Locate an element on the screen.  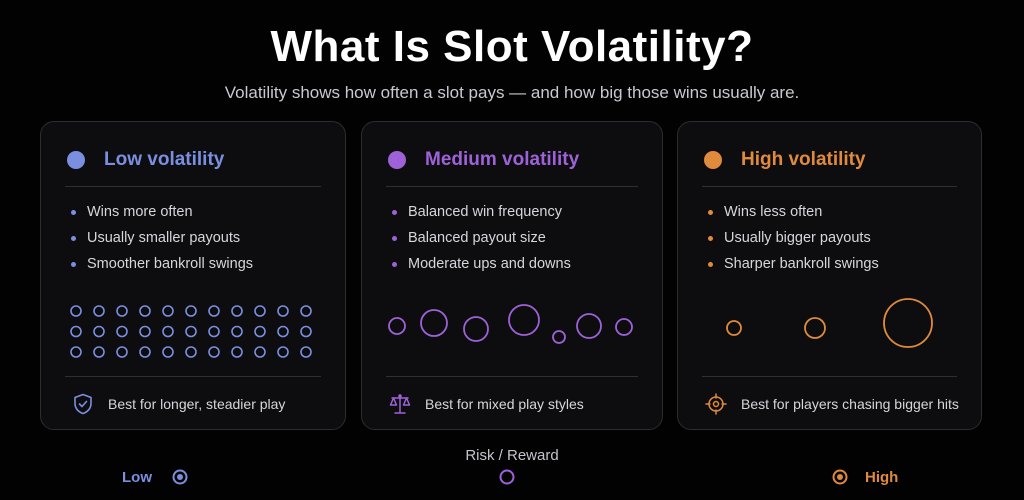
list-item: Balanced win frequency is located at coordinates (481, 217).